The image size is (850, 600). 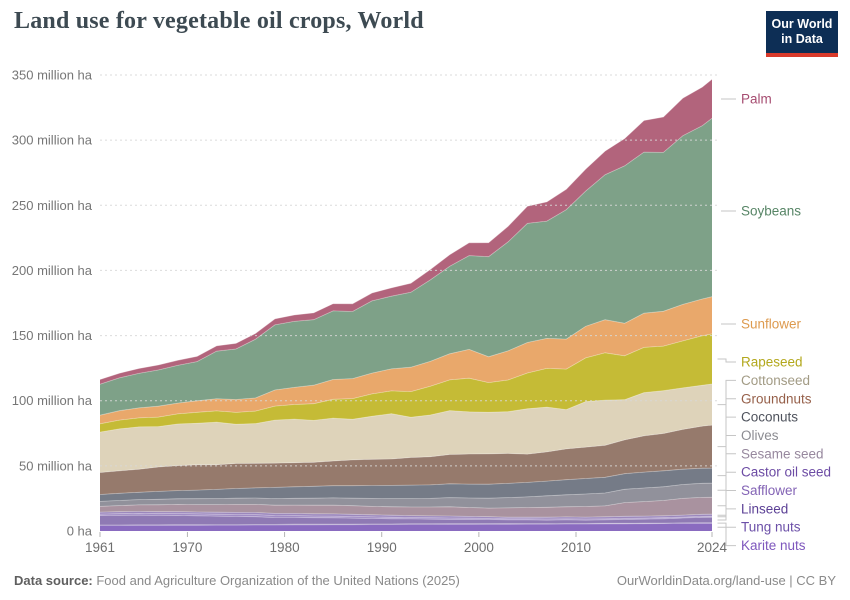 What do you see at coordinates (479, 547) in the screenshot?
I see `x-tick-label-2000: 2000` at bounding box center [479, 547].